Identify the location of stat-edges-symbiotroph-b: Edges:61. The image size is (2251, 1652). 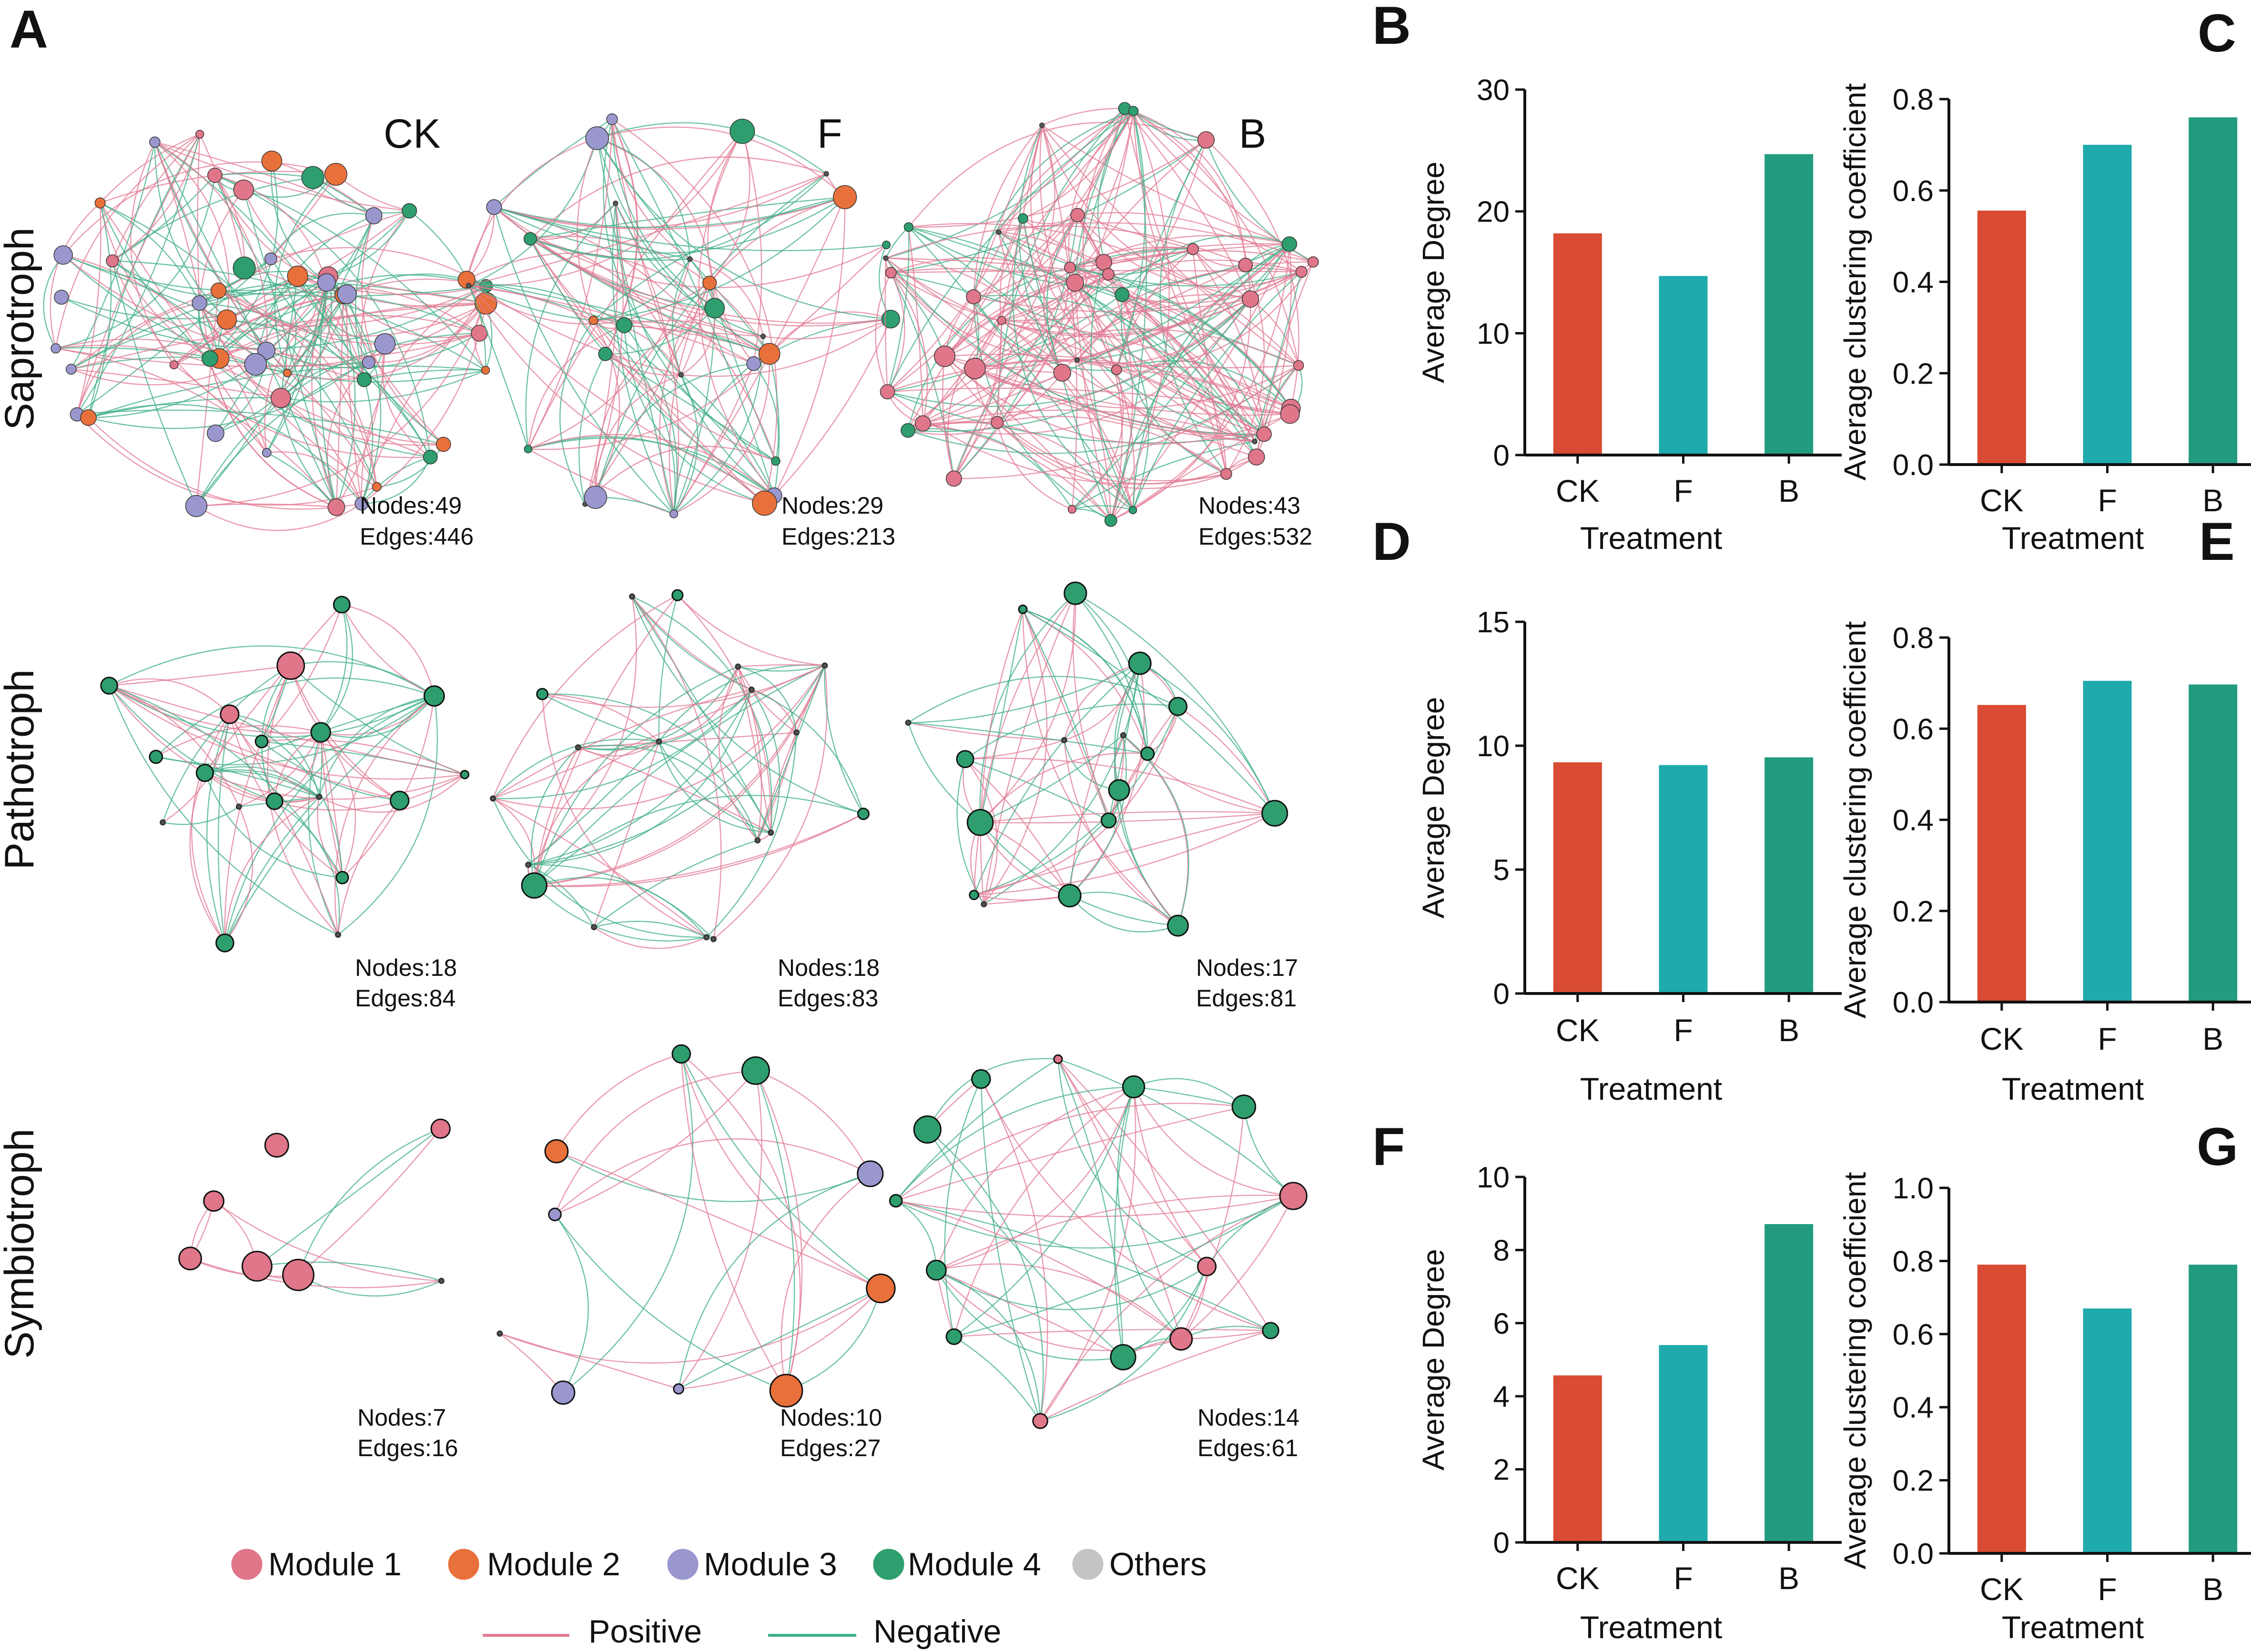
(1247, 1448).